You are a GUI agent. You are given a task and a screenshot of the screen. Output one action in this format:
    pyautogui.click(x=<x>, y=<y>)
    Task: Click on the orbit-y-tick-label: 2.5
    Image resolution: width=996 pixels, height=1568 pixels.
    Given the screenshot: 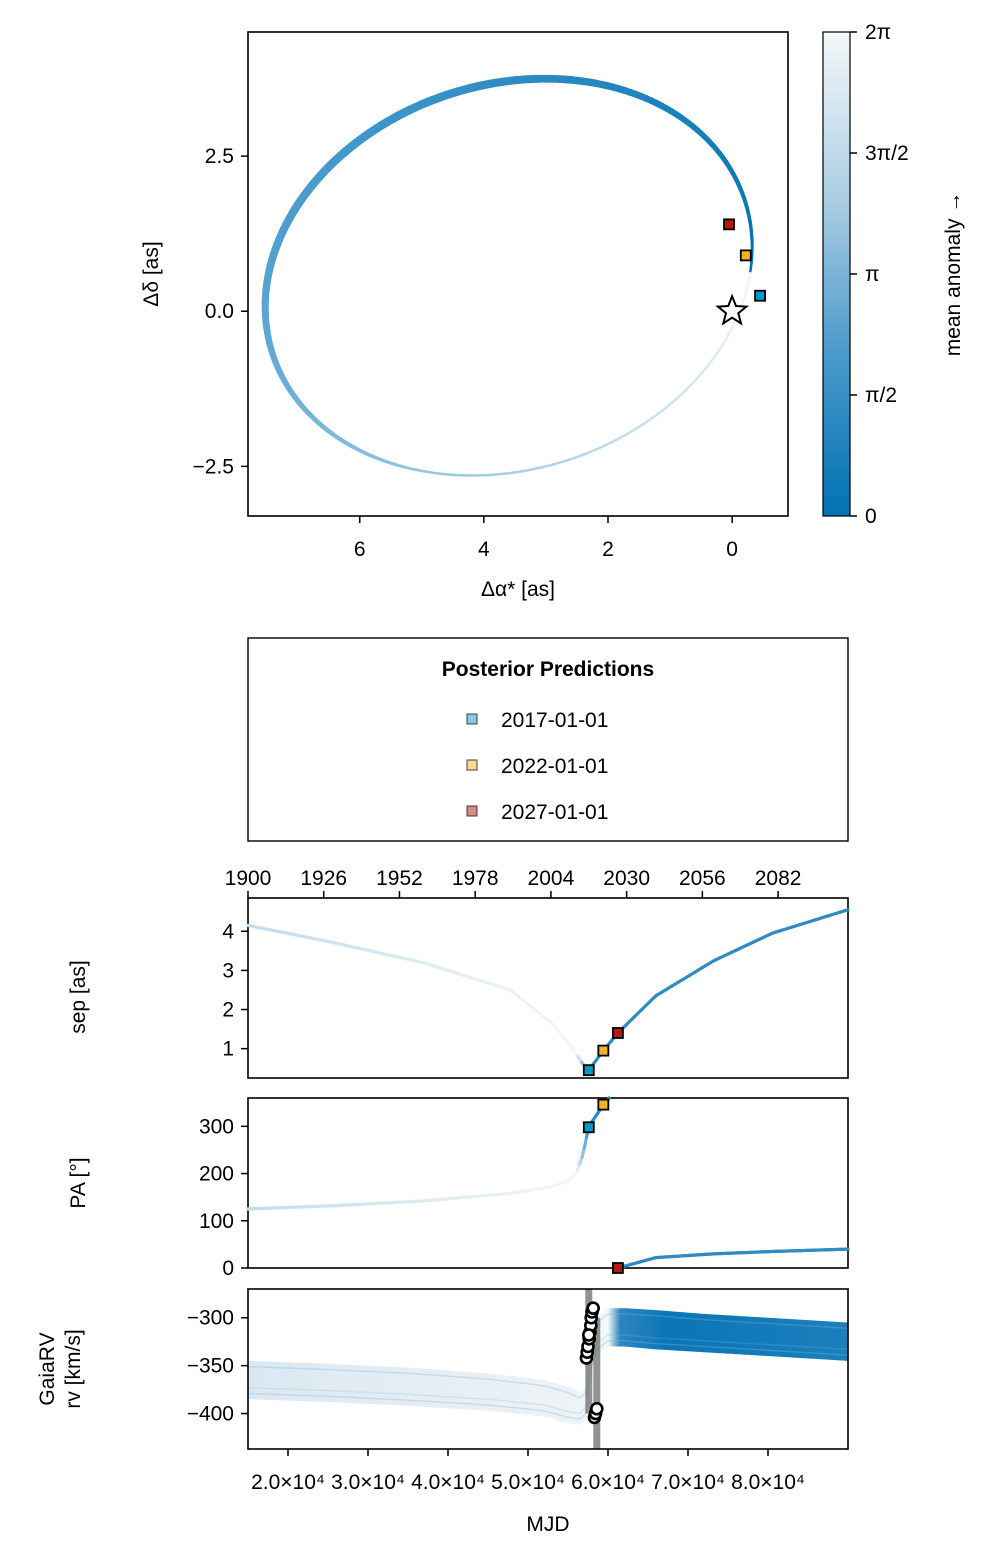 What is the action you would take?
    pyautogui.click(x=219, y=156)
    